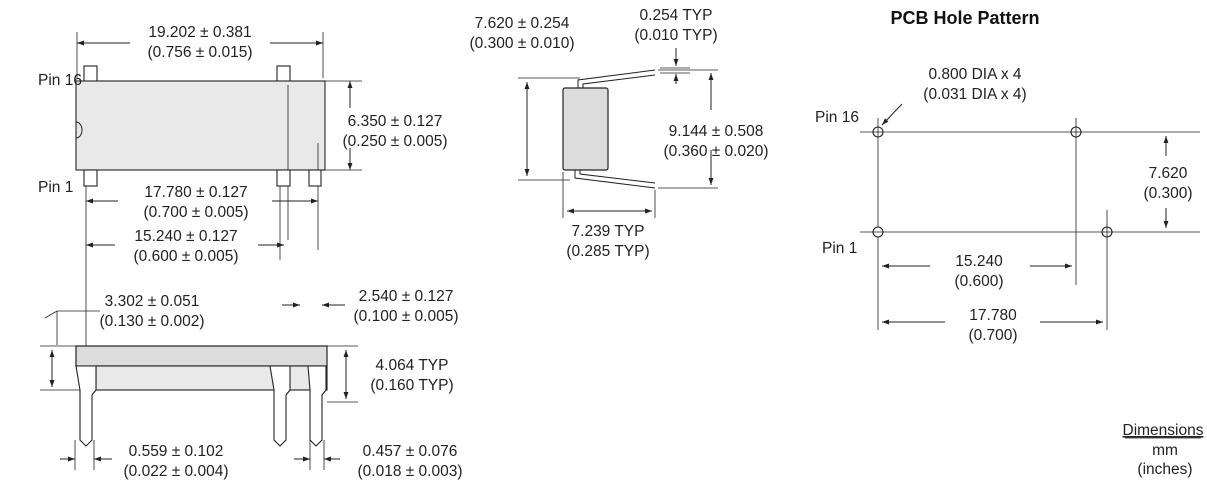 The height and width of the screenshot is (482, 1207). Describe the element at coordinates (185, 256) in the screenshot. I see `span2-in-label: (0.600 ± 0.005)` at that location.